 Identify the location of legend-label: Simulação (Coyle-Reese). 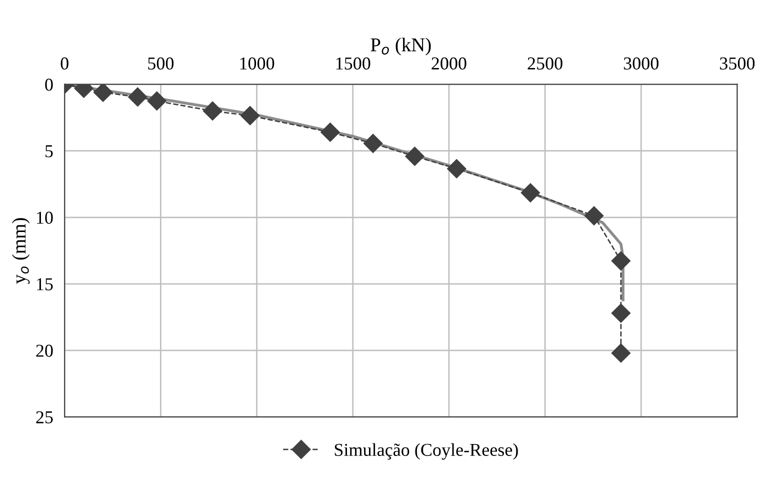
(426, 451).